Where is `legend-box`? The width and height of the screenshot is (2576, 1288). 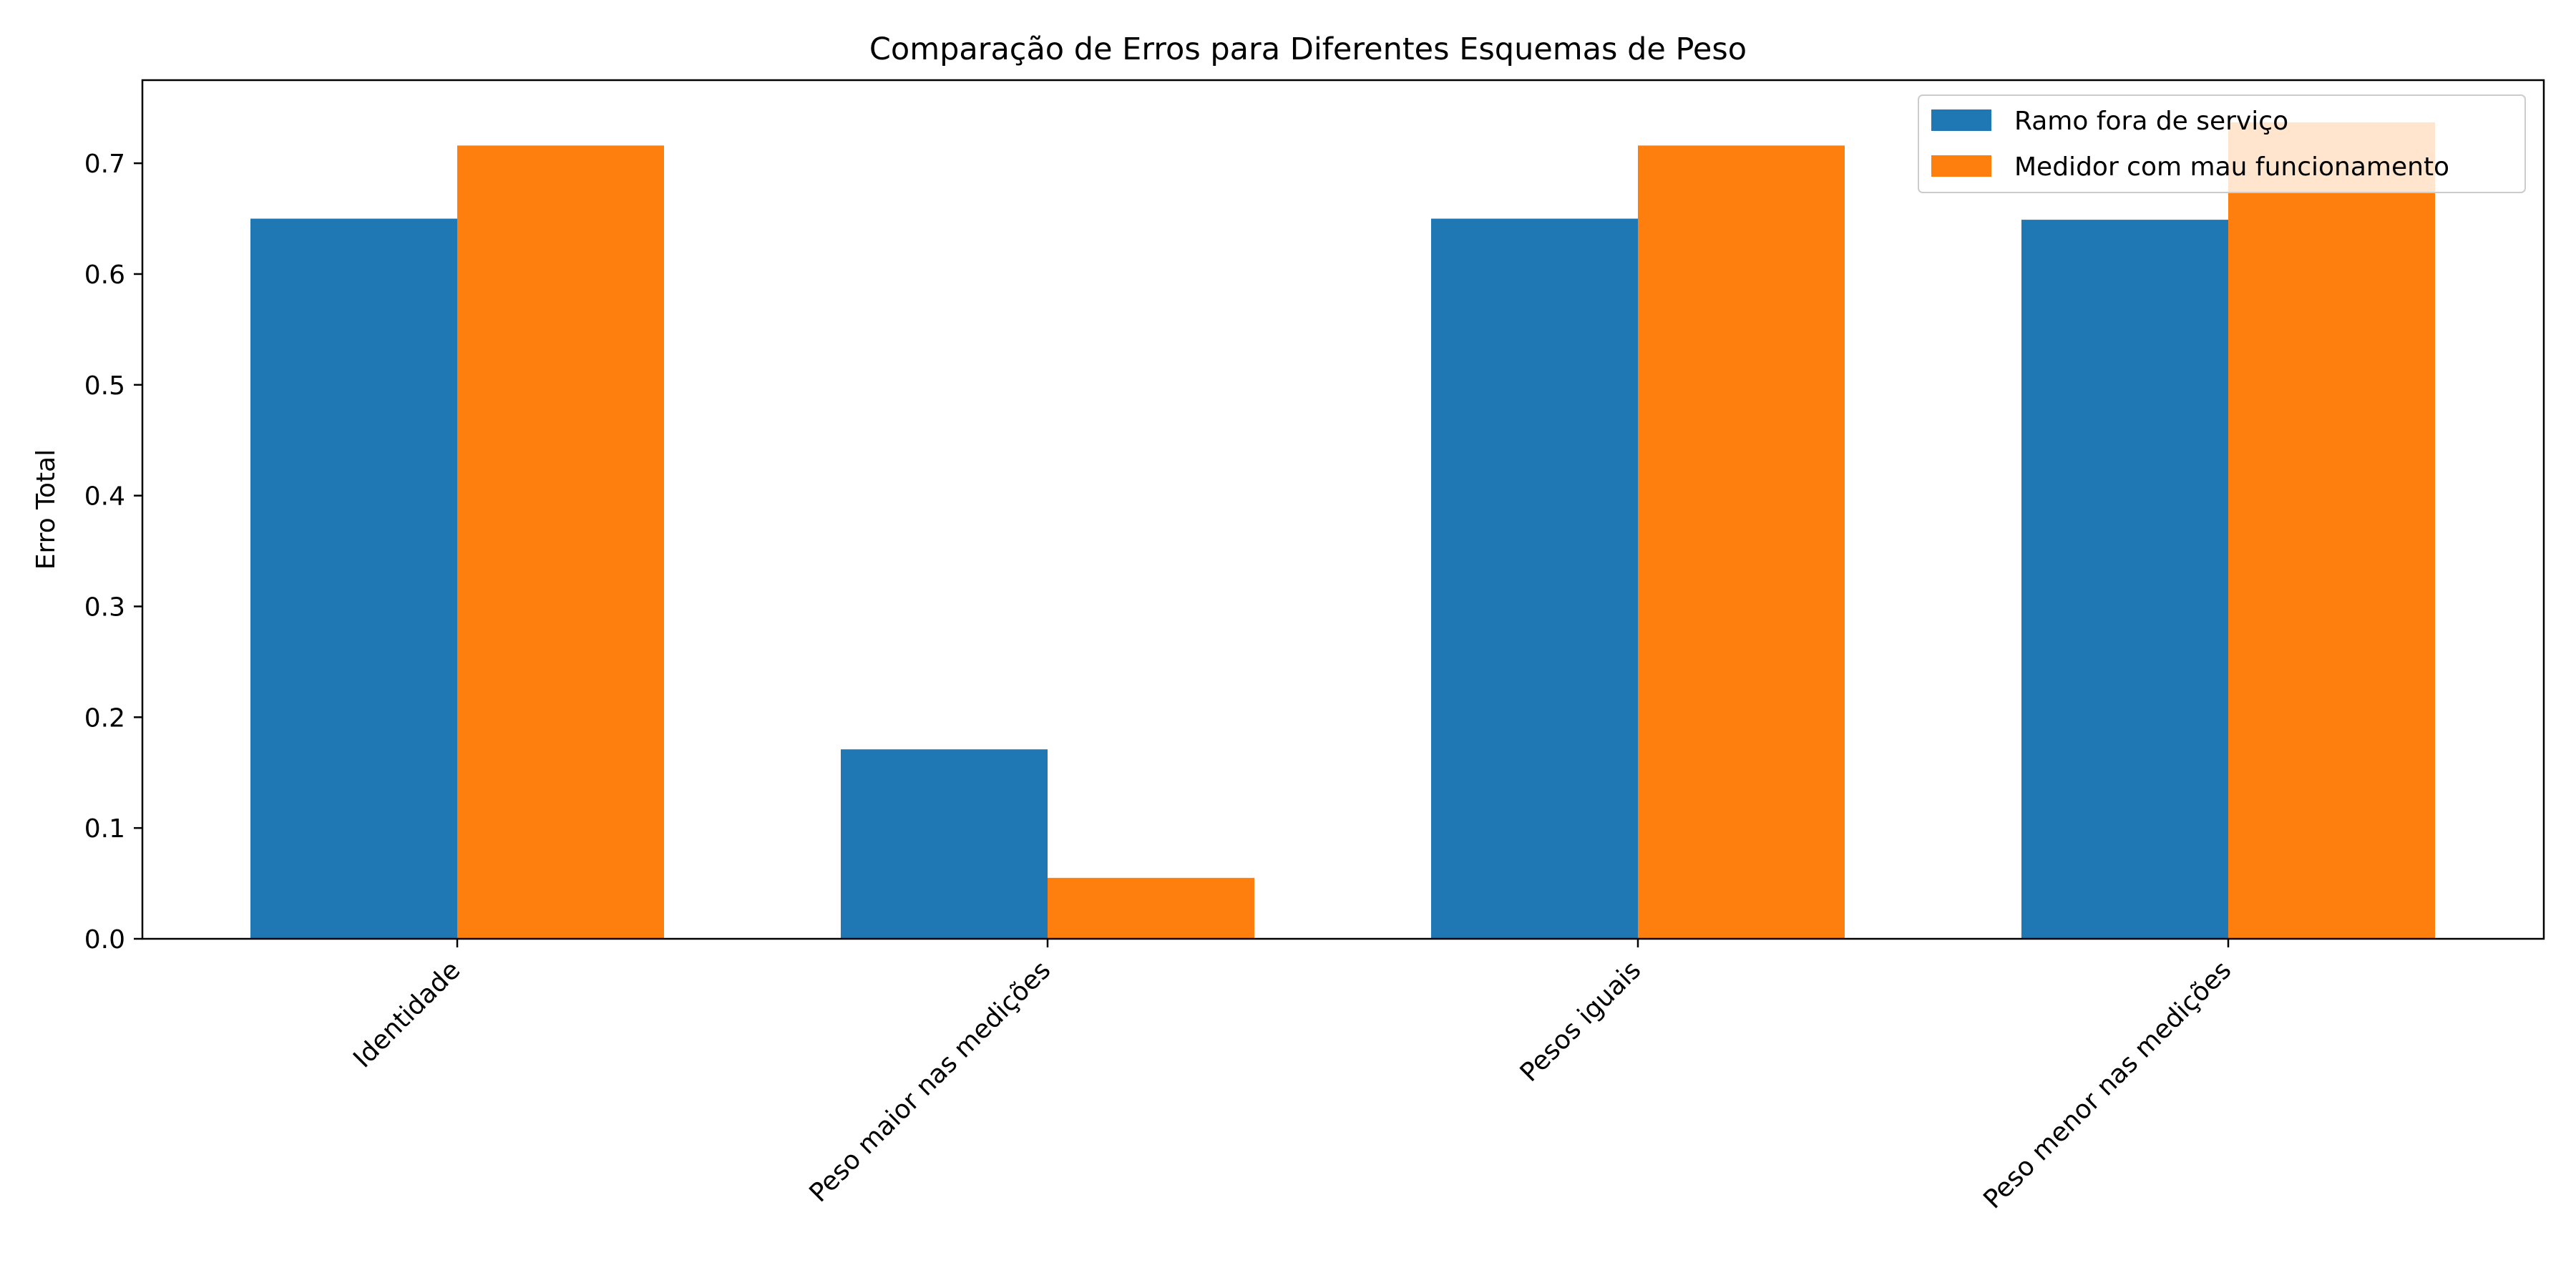
legend-box is located at coordinates (2222, 143).